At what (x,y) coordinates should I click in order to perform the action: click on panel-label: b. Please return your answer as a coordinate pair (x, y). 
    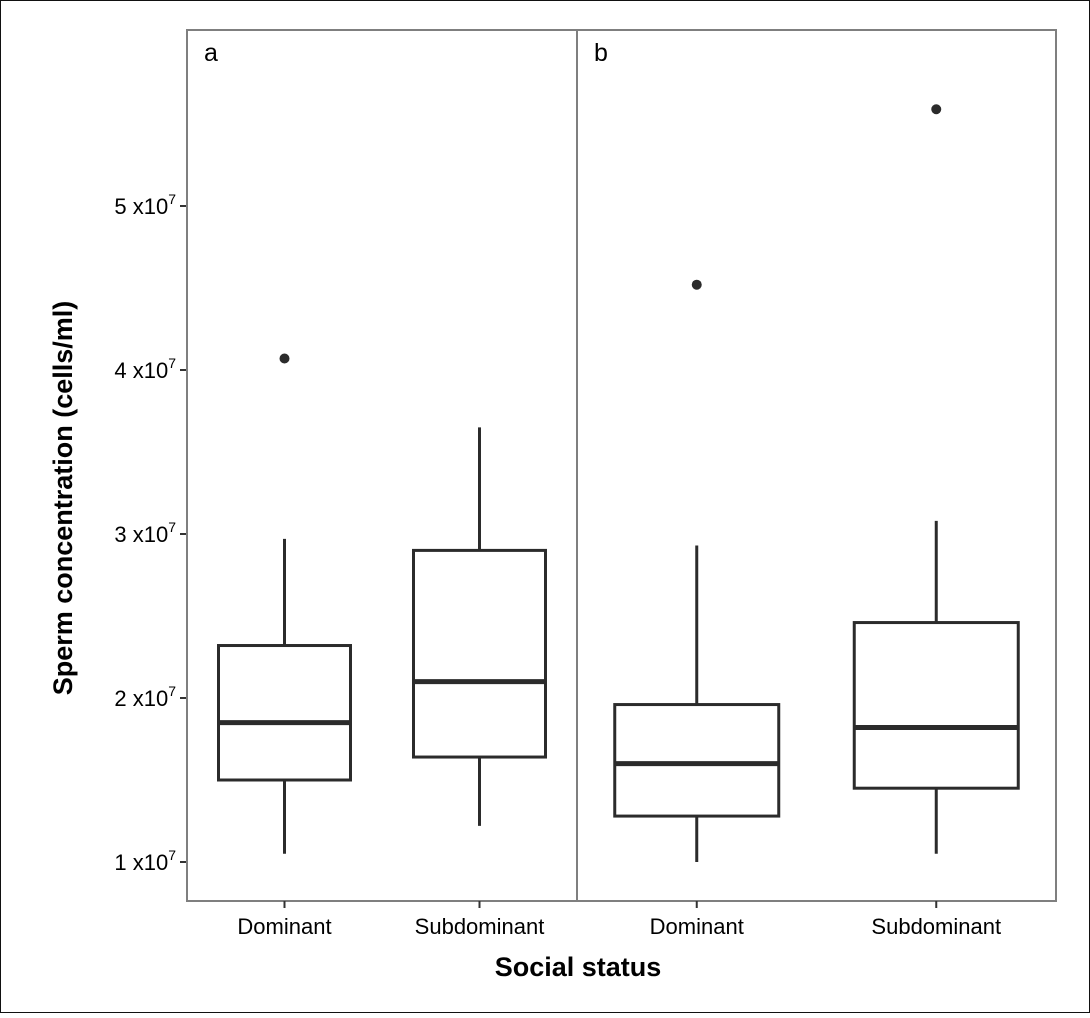
    Looking at the image, I should click on (601, 53).